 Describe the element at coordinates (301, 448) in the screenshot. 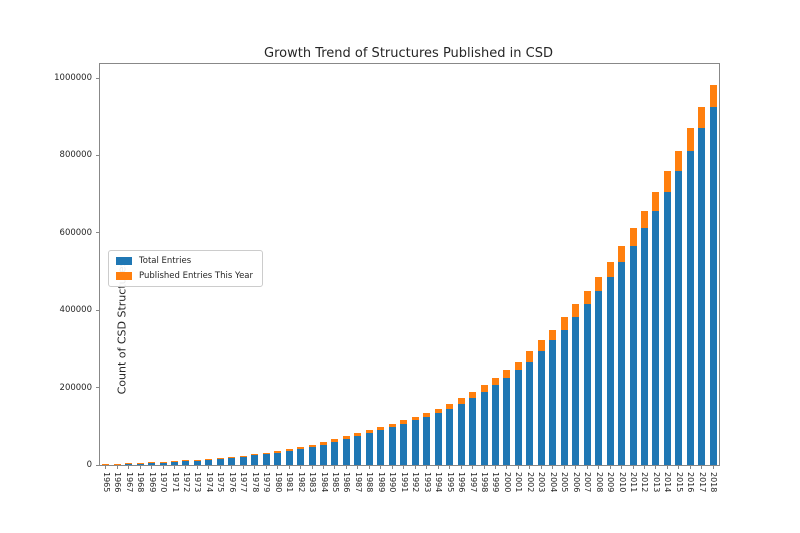

I see `published-entries-bar-1982` at that location.